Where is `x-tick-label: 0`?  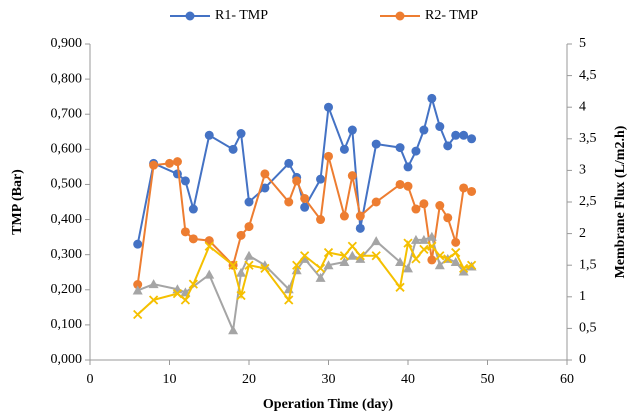 x-tick-label: 0 is located at coordinates (90, 379).